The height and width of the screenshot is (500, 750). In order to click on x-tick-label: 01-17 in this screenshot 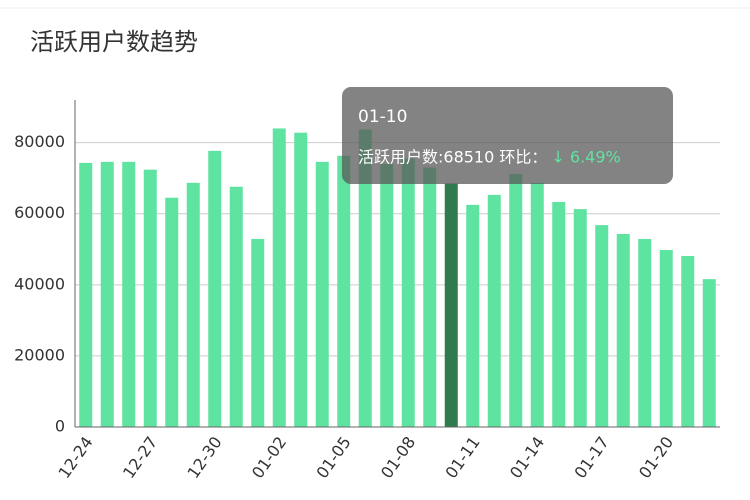, I will do `click(591, 457)`.